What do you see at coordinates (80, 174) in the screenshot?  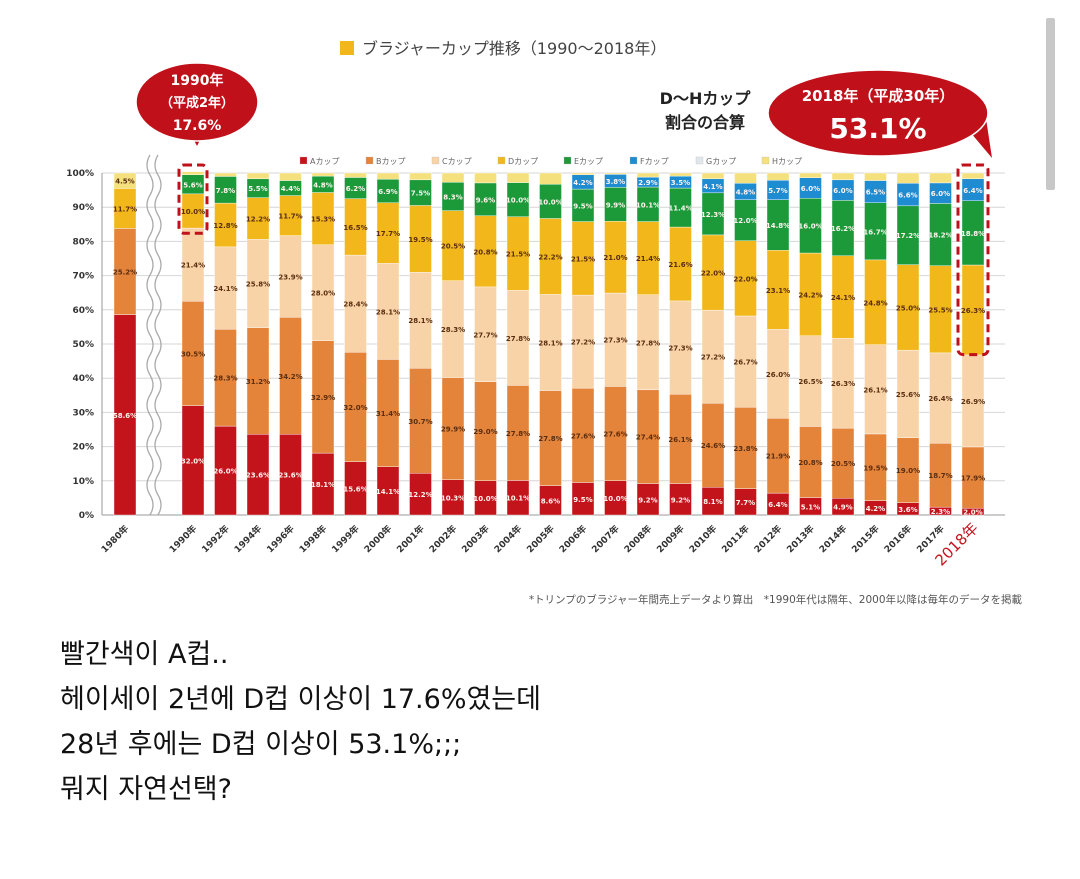 I see `y-tick-label: 100%` at bounding box center [80, 174].